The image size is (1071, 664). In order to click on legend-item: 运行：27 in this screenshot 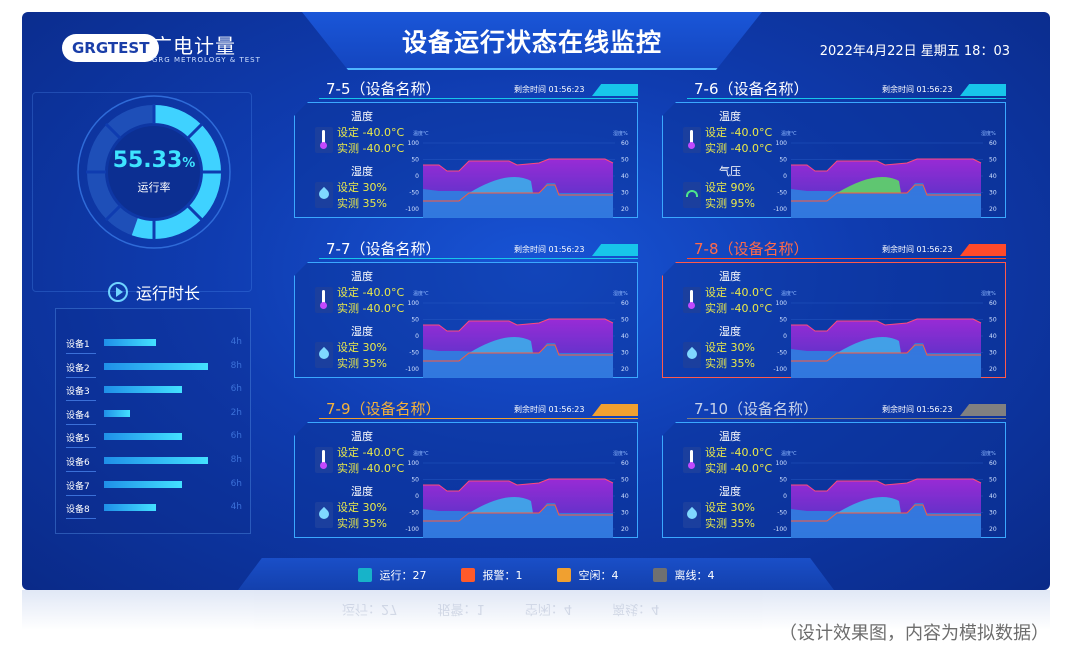, I will do `click(392, 575)`.